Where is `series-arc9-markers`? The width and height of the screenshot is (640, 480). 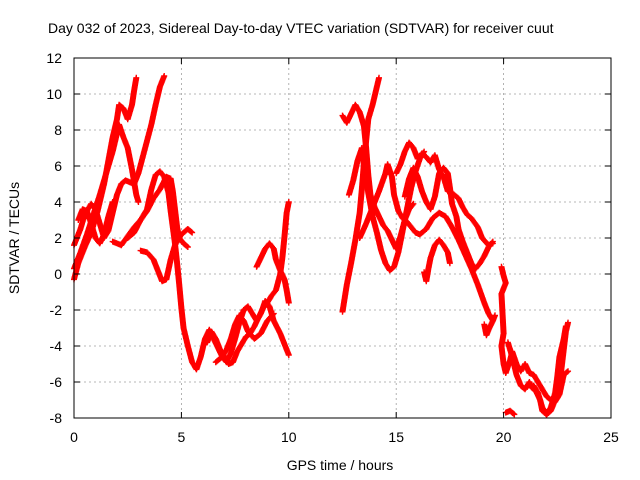 series-arc9-markers is located at coordinates (244, 338).